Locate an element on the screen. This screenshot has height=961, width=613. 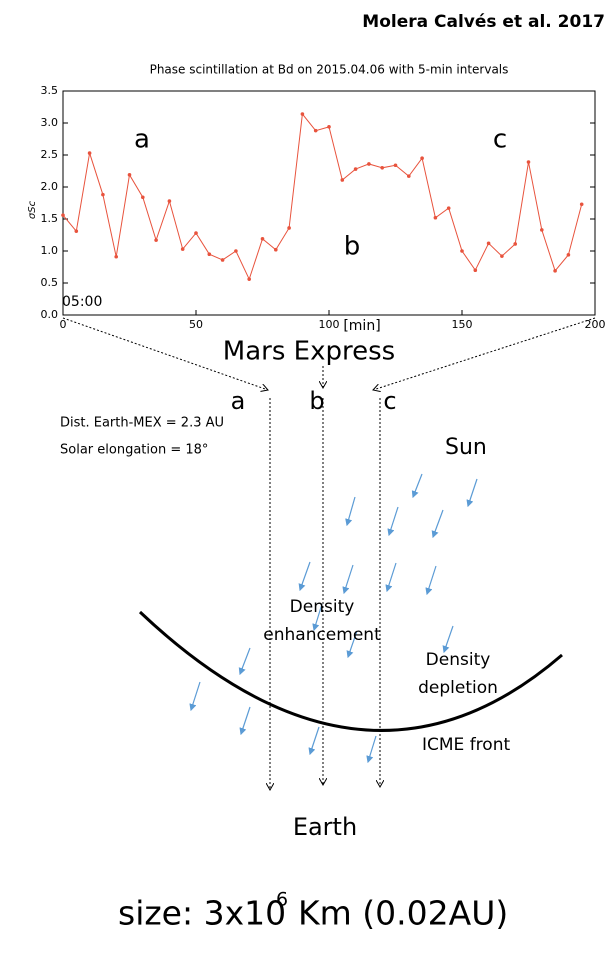
depletion: Density is located at coordinates (458, 660).